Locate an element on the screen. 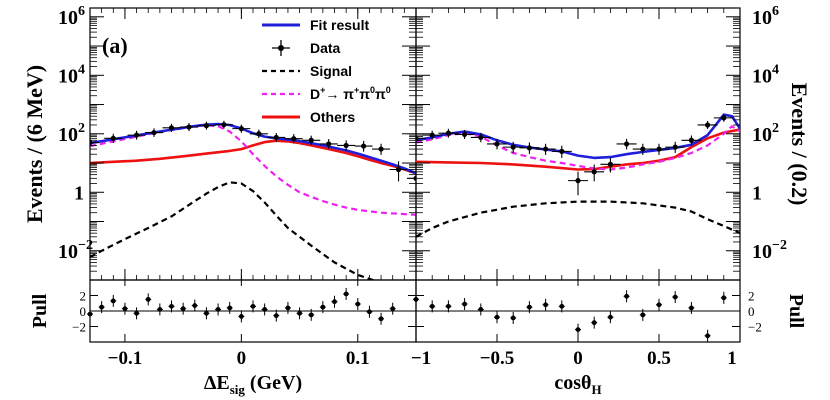 Image resolution: width=830 pixels, height=400 pixels. x-tick-label: −1 is located at coordinates (421, 358).